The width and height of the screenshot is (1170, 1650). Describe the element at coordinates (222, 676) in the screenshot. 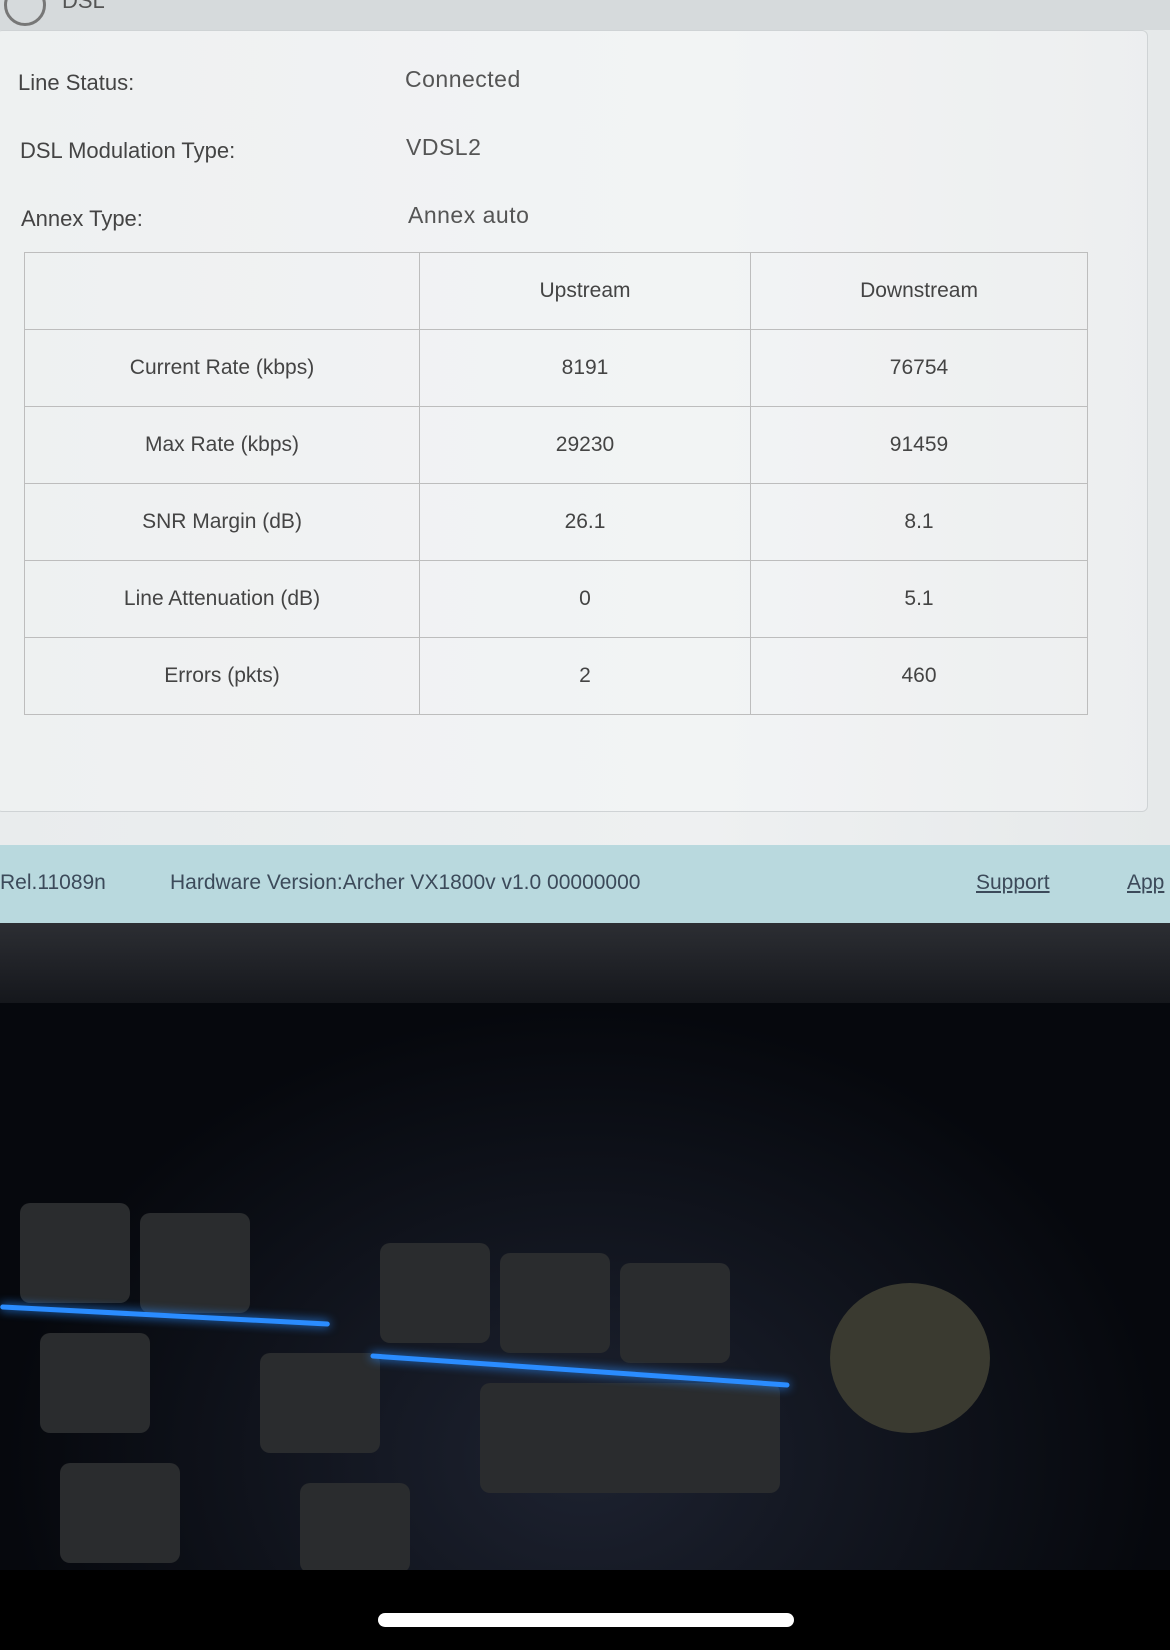

I see `row-label: Errors (pkts)` at that location.